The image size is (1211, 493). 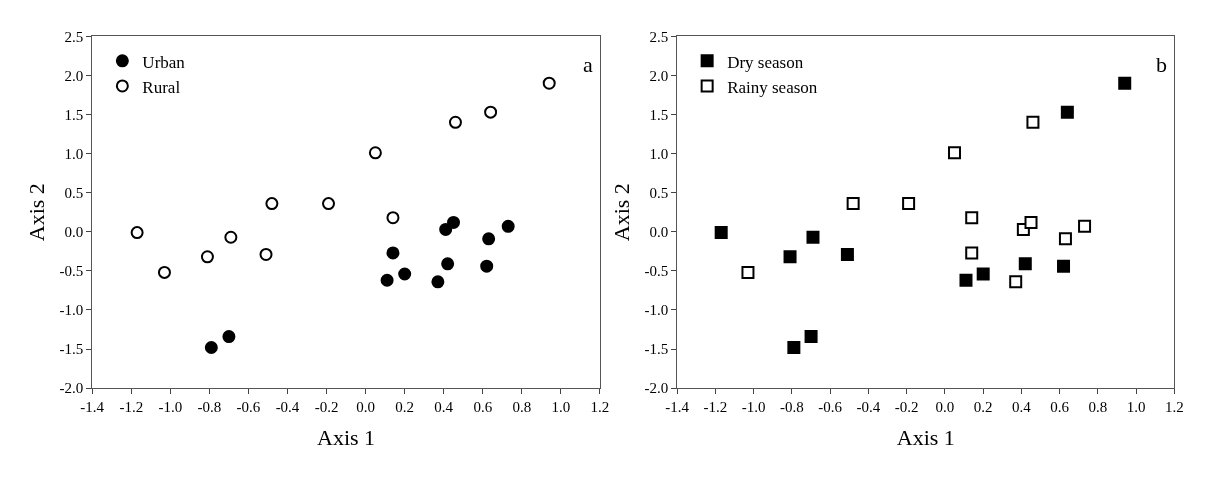 What do you see at coordinates (248, 407) in the screenshot?
I see `x-tick-label: -0.6` at bounding box center [248, 407].